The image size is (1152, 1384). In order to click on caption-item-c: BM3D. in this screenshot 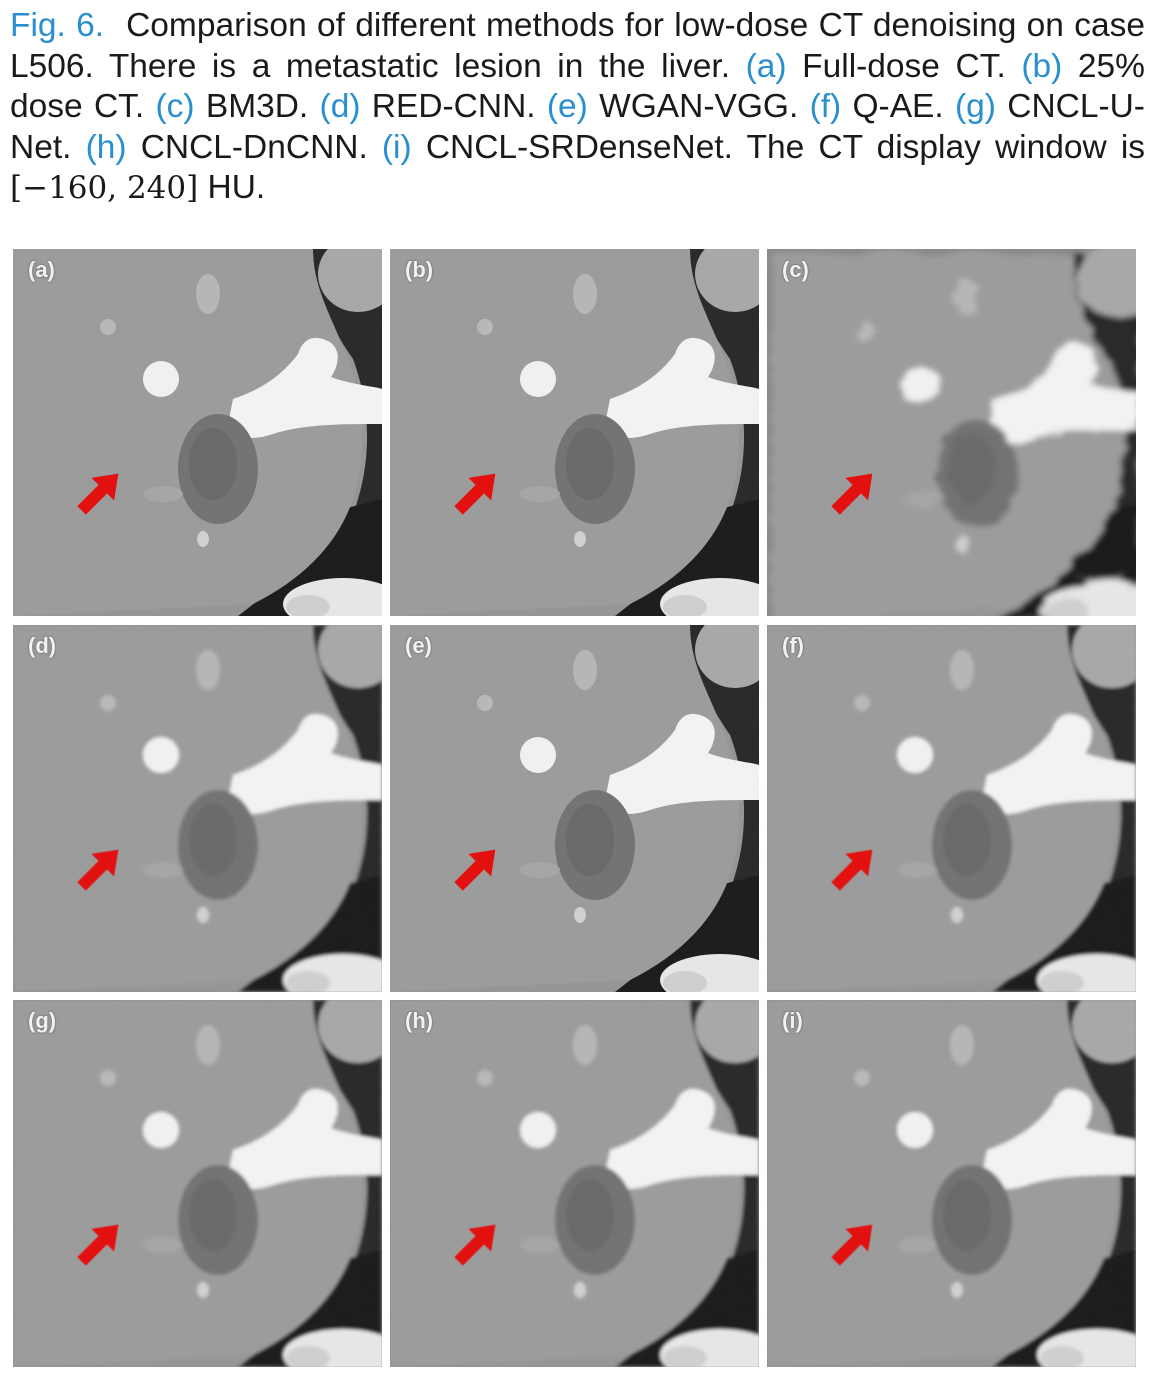, I will do `click(257, 106)`.